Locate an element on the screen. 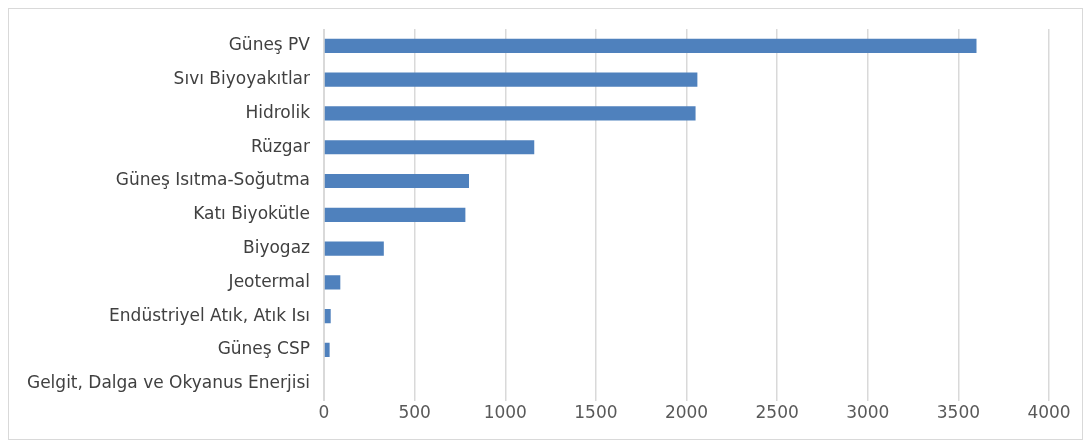  y-tick-label: Hidrolik is located at coordinates (278, 111).